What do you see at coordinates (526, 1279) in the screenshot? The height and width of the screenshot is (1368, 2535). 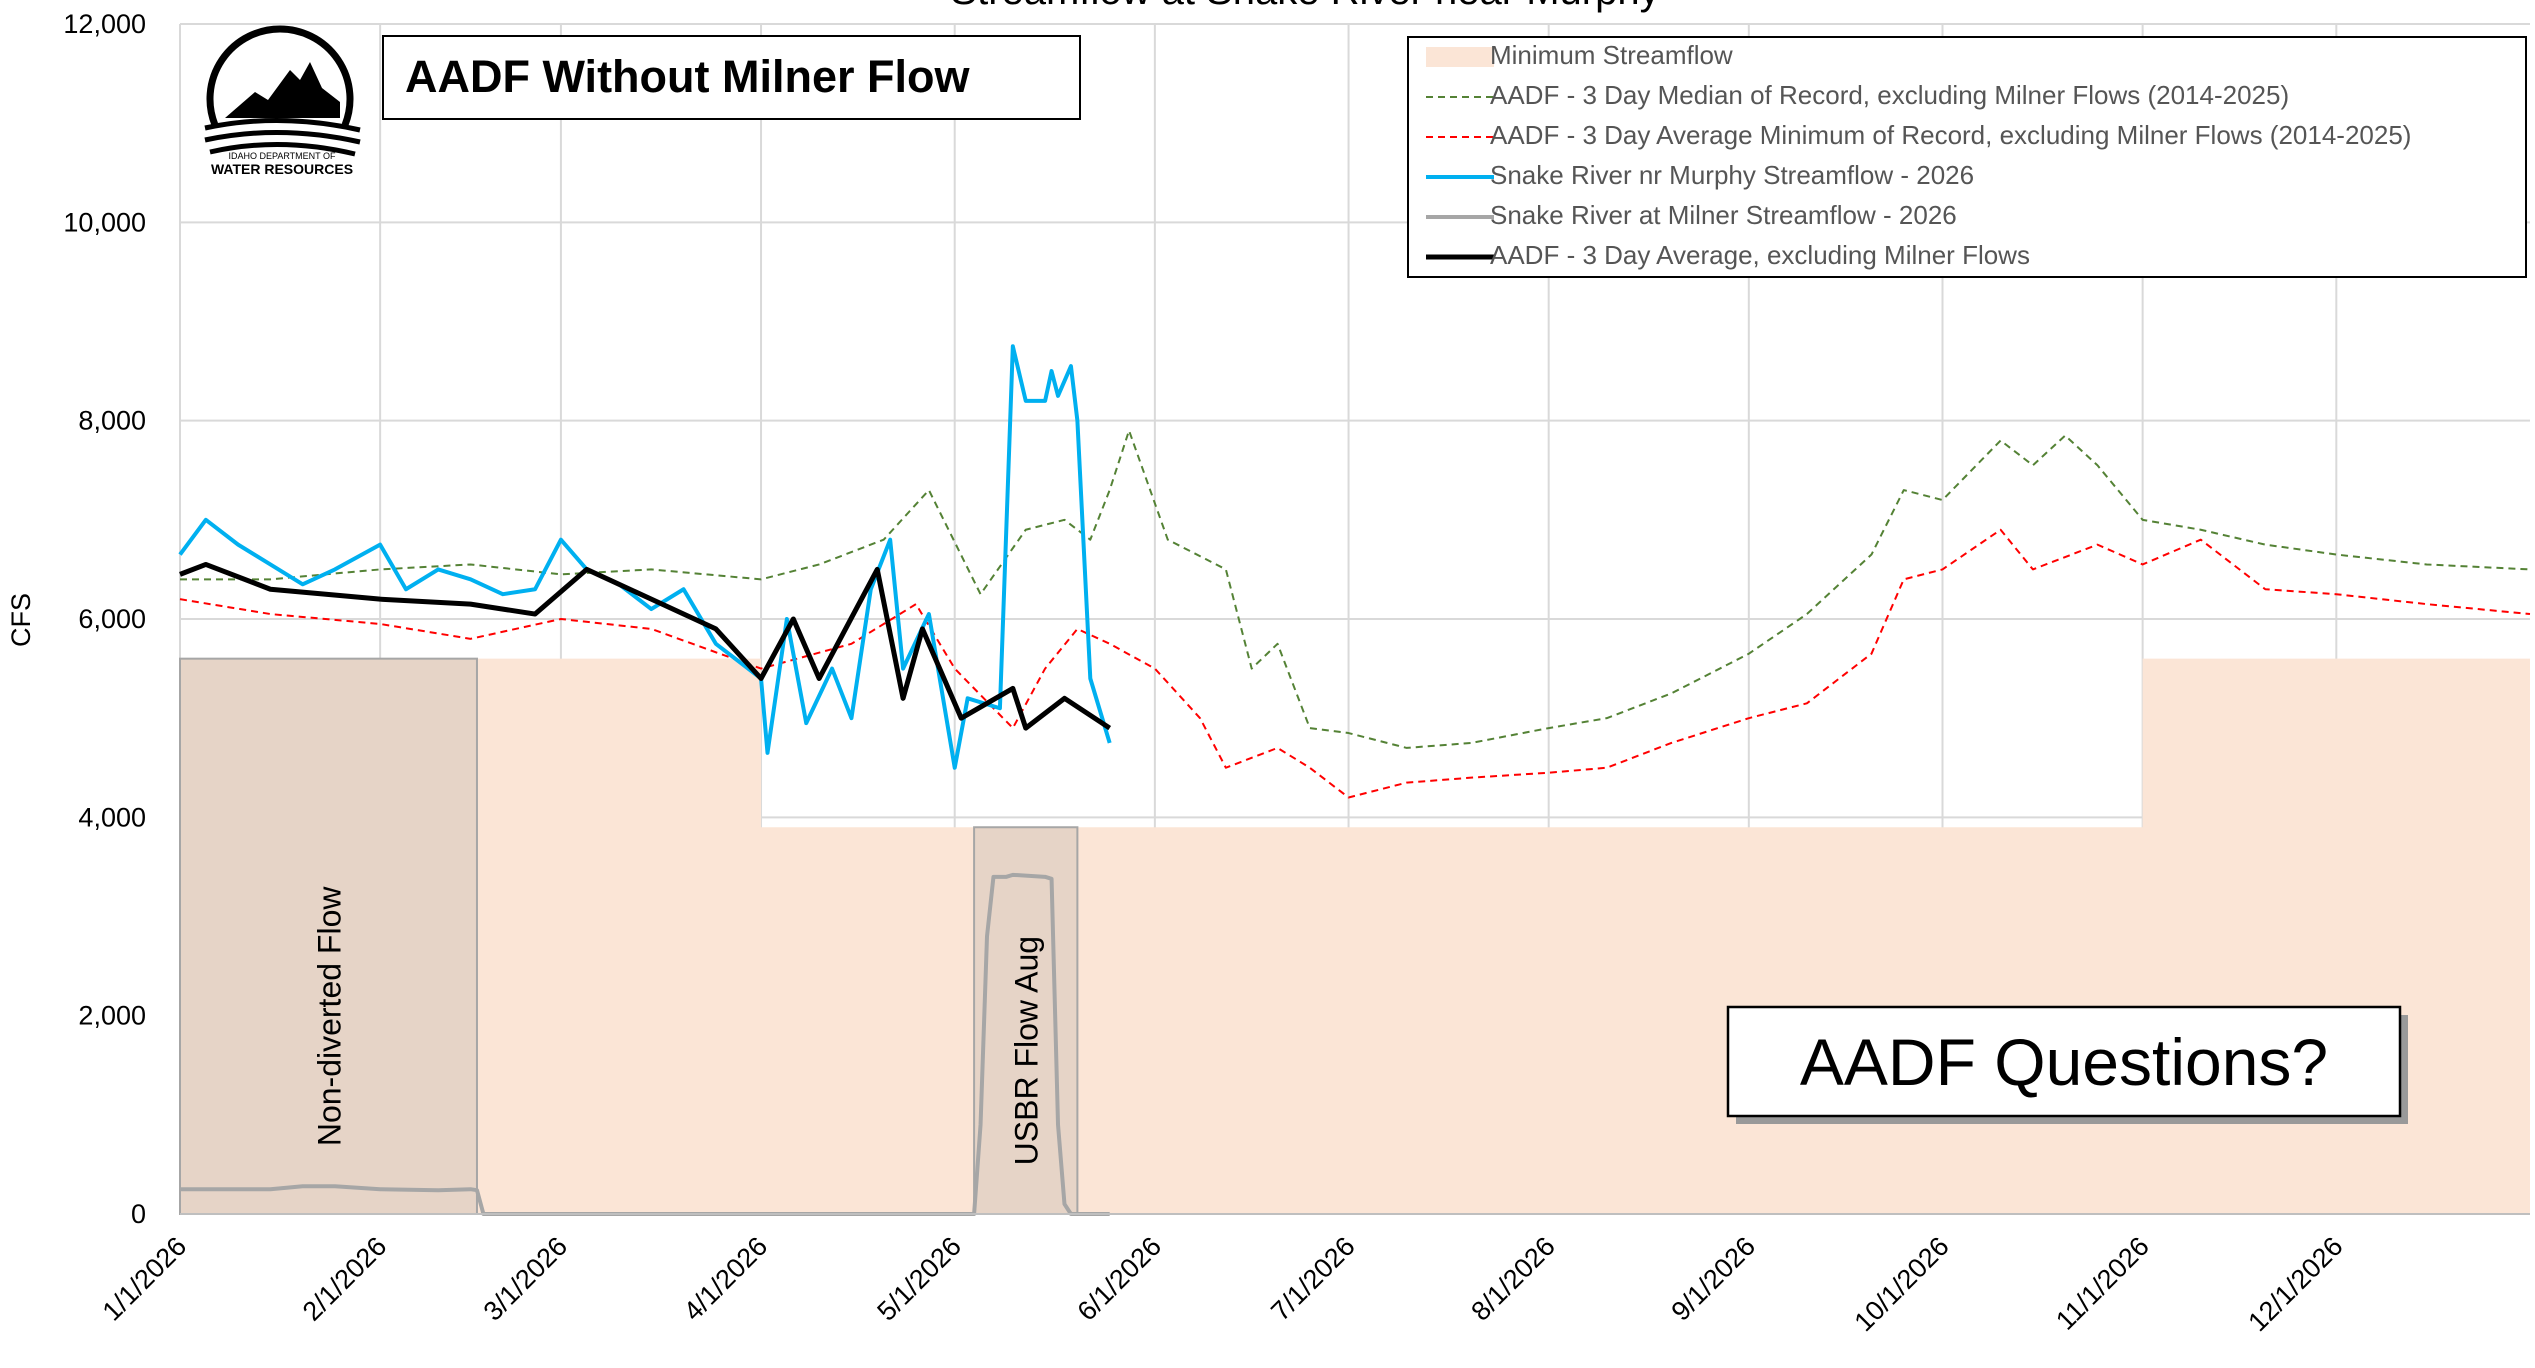 I see `x-tick-label: 3/1/2026` at bounding box center [526, 1279].